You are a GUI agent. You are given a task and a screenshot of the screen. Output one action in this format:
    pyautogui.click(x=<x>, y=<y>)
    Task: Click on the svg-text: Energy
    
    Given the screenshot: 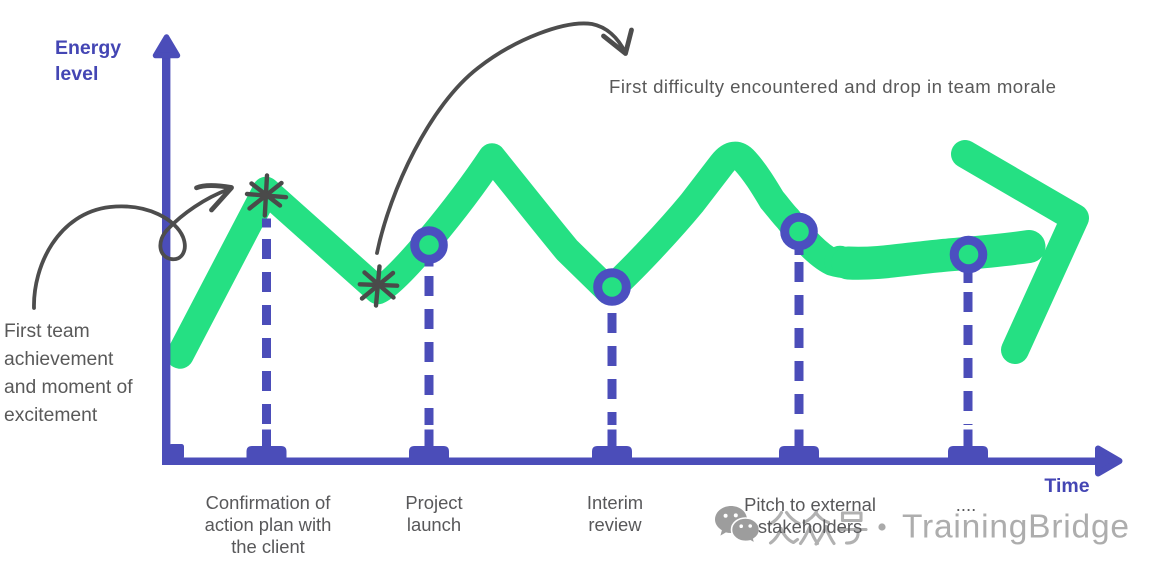 What is the action you would take?
    pyautogui.click(x=88, y=48)
    